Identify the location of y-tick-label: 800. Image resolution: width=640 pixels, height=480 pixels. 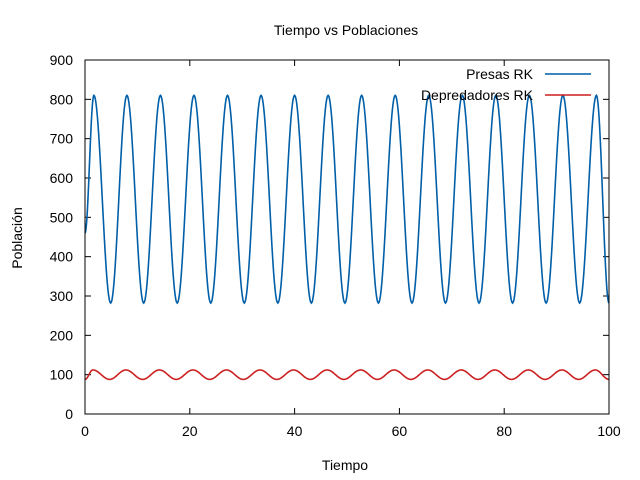
(62, 99).